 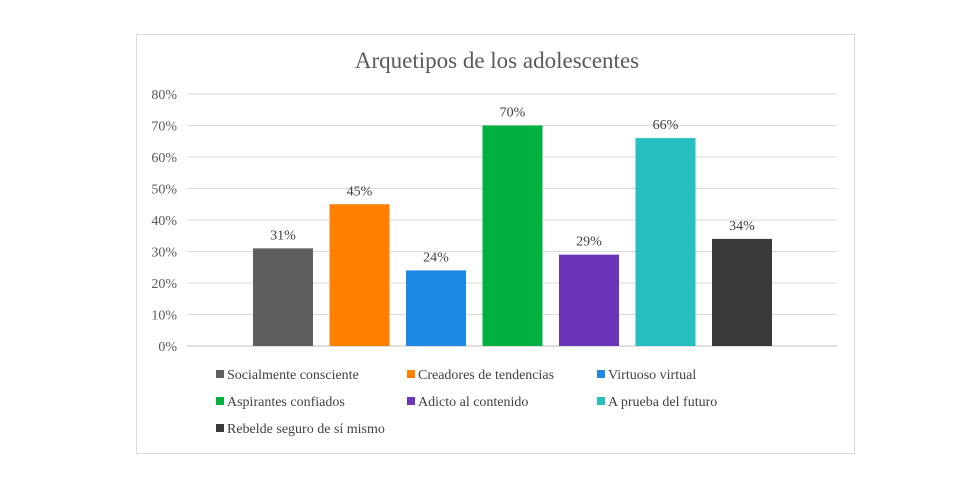 I want to click on data-label: 31%, so click(x=283, y=235).